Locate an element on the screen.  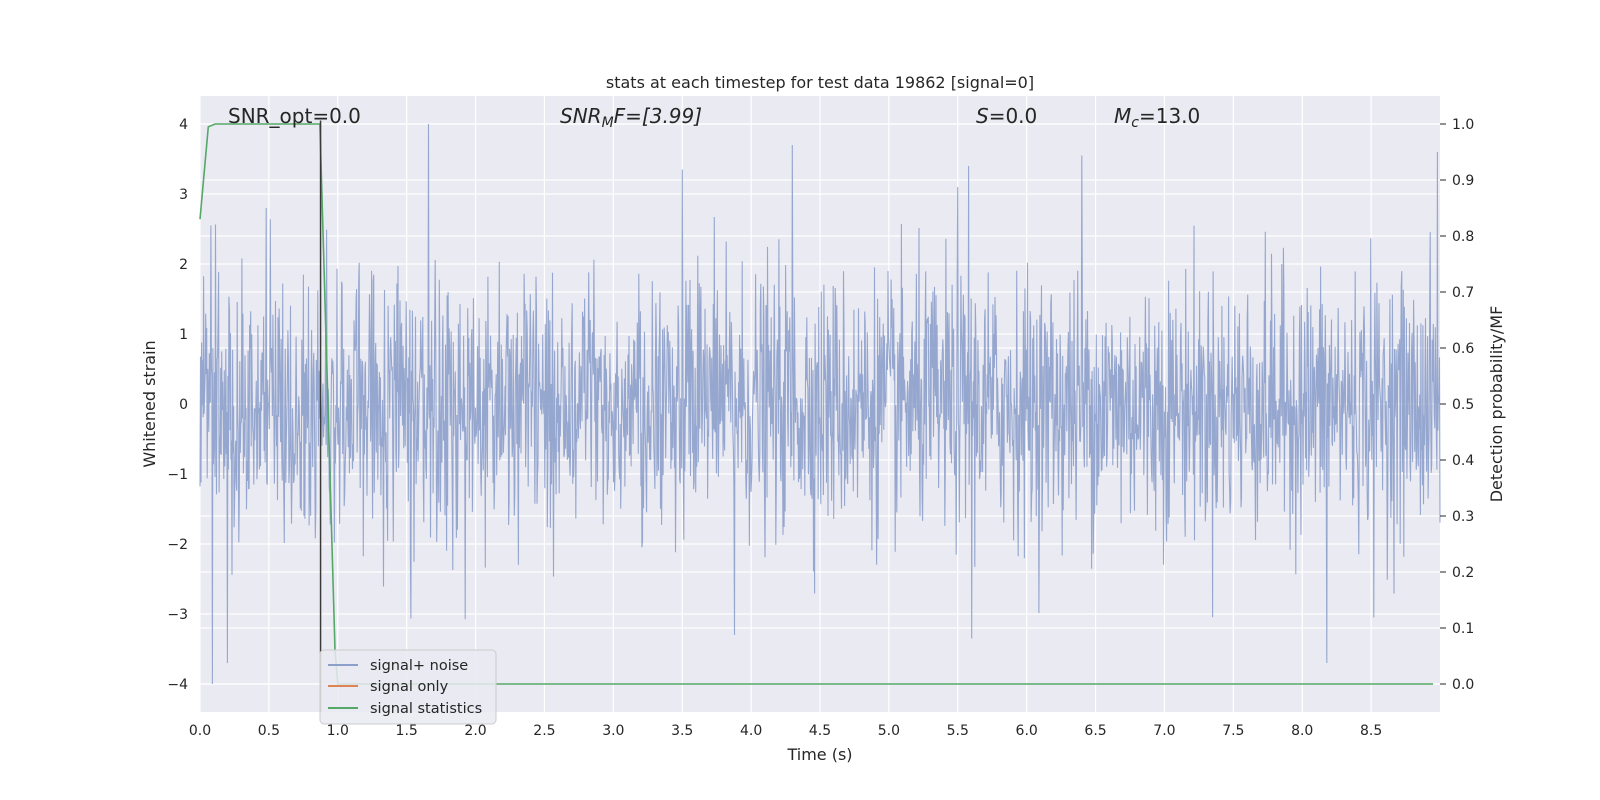
annotation-snr-mf: SNRMF=[3.99] is located at coordinates (631, 117).